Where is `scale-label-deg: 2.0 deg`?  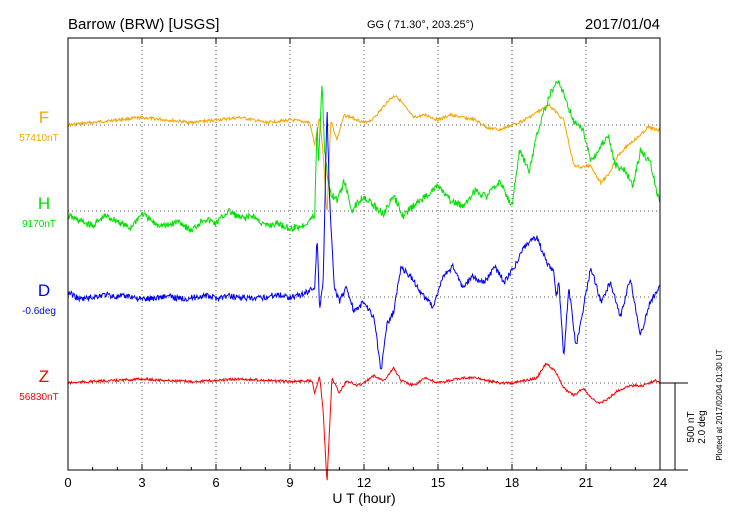 scale-label-deg: 2.0 deg is located at coordinates (702, 426).